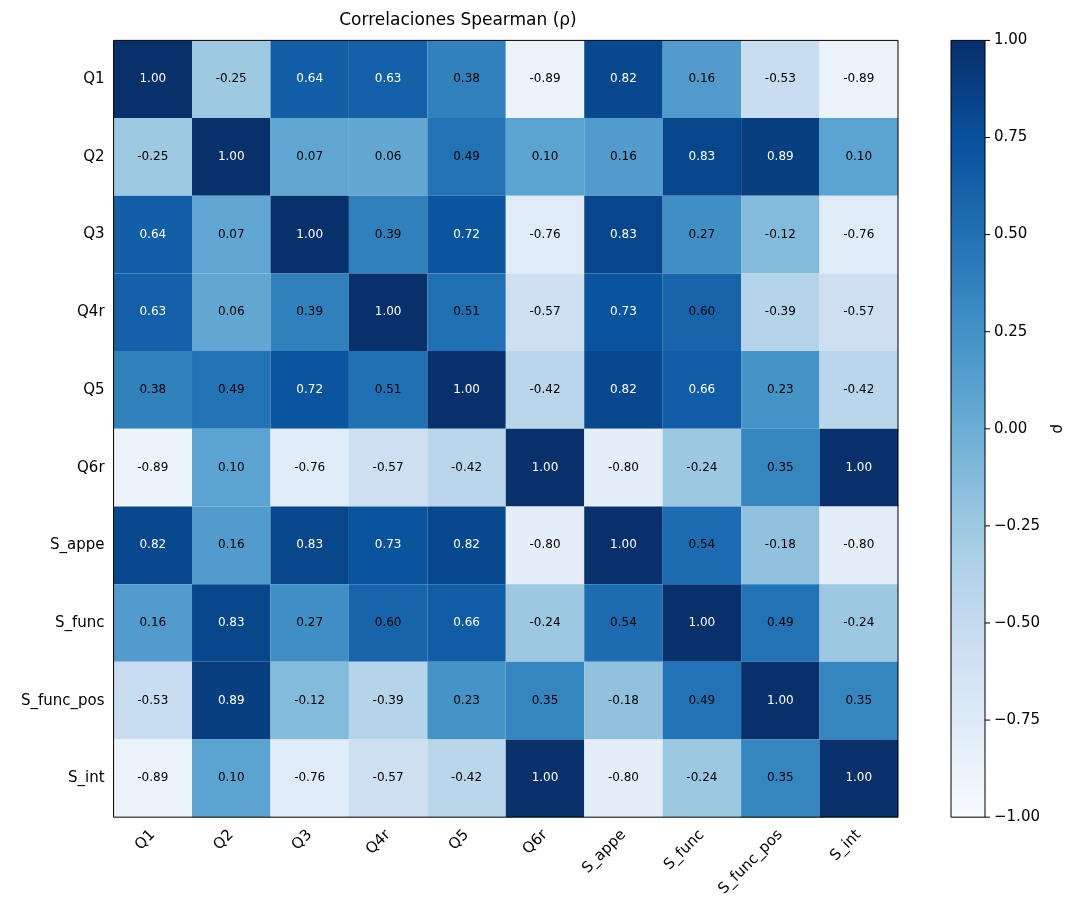 This screenshot has width=1082, height=909. Describe the element at coordinates (301, 839) in the screenshot. I see `x-tick-label: Q3` at that location.